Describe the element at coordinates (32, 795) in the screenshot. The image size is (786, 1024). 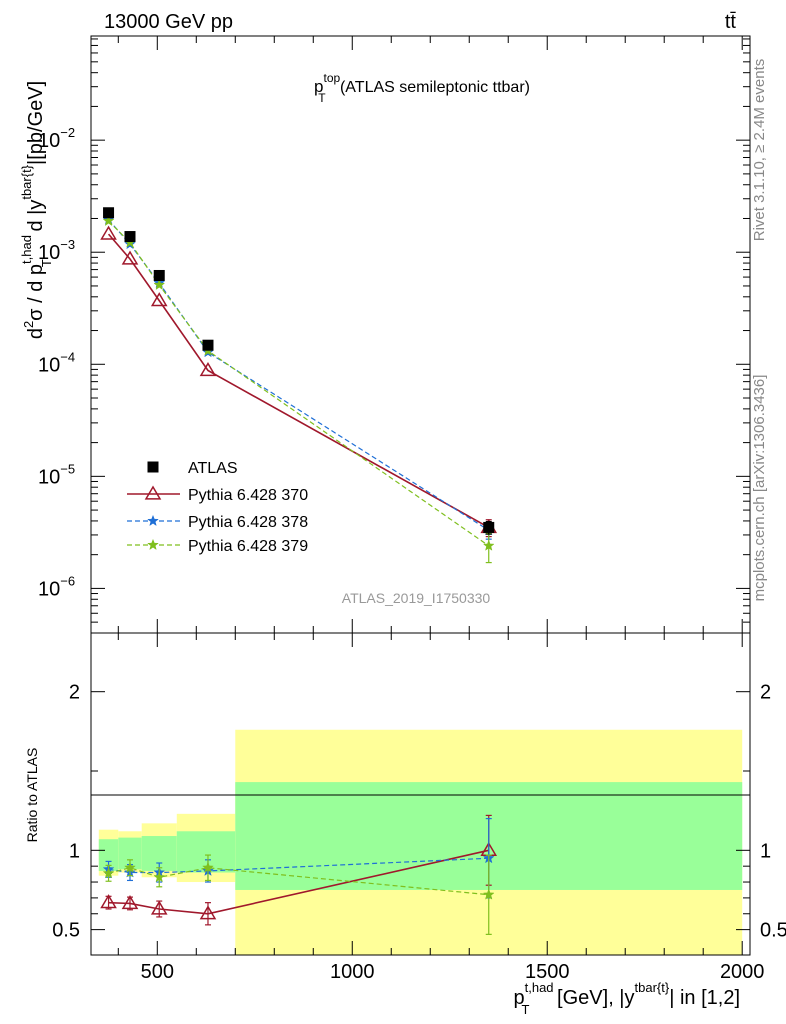
I see `ratio-ylabel: Ratio to ATLAS` at that location.